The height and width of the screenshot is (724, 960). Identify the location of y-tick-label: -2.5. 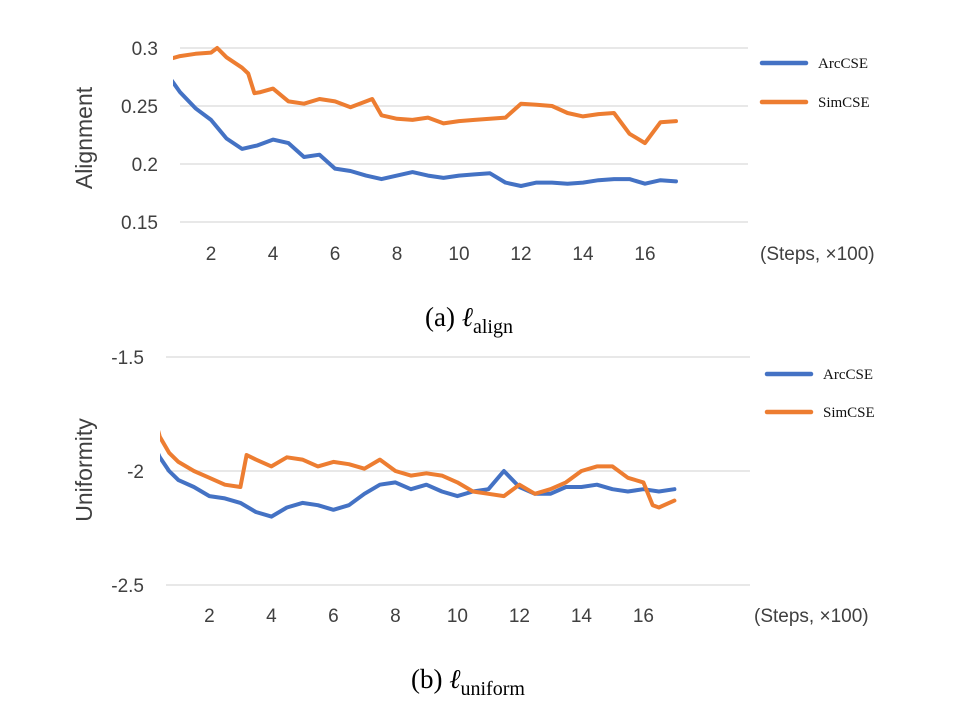
(127, 586).